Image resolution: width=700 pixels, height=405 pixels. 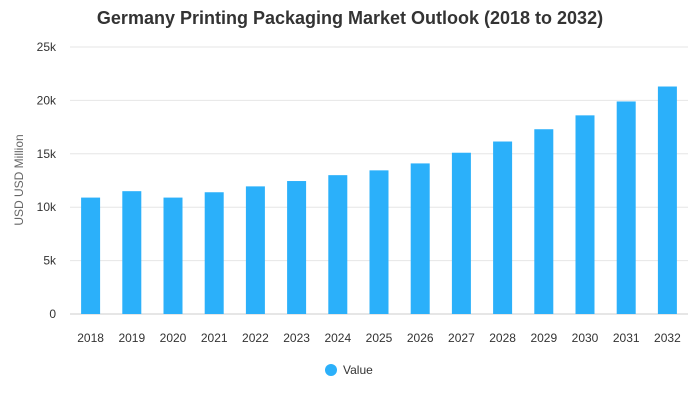 What do you see at coordinates (626, 338) in the screenshot?
I see `x-tick-label: 2031` at bounding box center [626, 338].